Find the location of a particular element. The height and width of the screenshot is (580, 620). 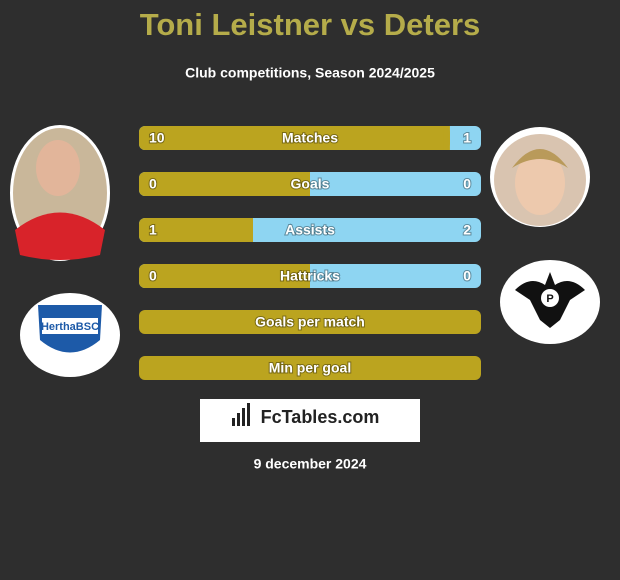

brand: FcTables.com is located at coordinates (320, 417).